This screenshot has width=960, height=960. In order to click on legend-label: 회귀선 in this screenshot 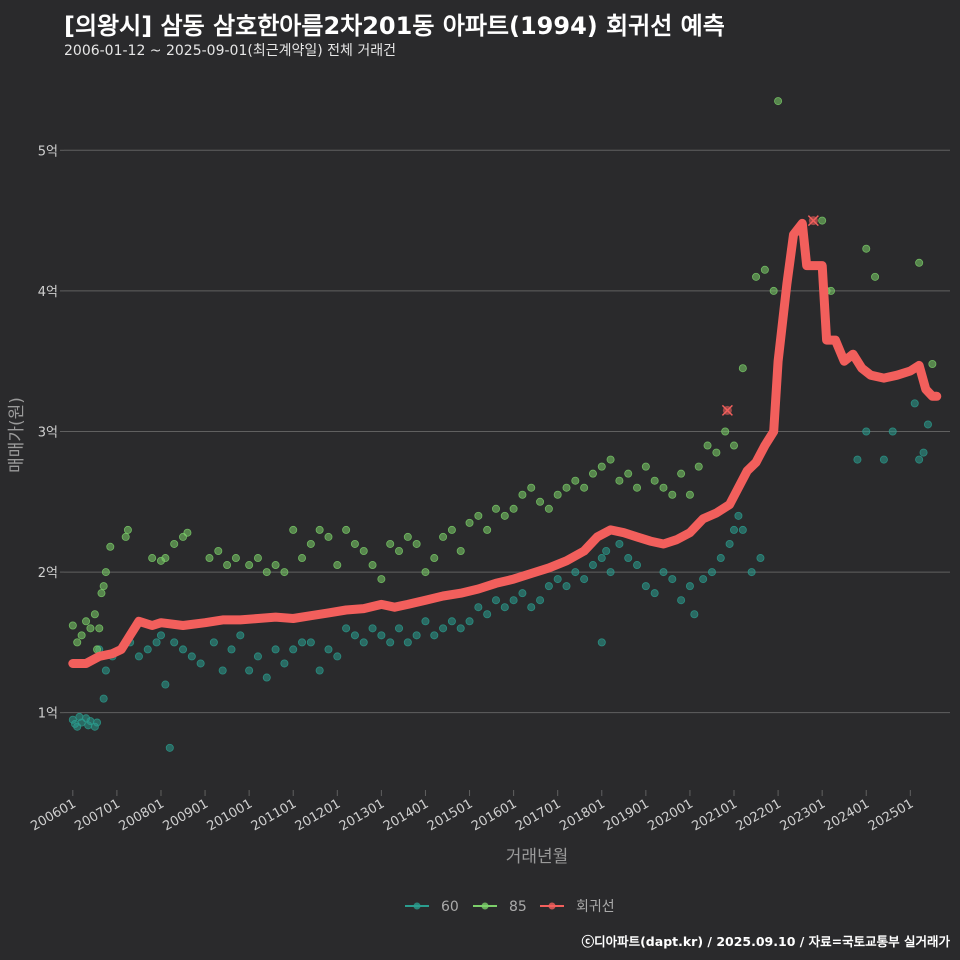, I will do `click(595, 907)`.